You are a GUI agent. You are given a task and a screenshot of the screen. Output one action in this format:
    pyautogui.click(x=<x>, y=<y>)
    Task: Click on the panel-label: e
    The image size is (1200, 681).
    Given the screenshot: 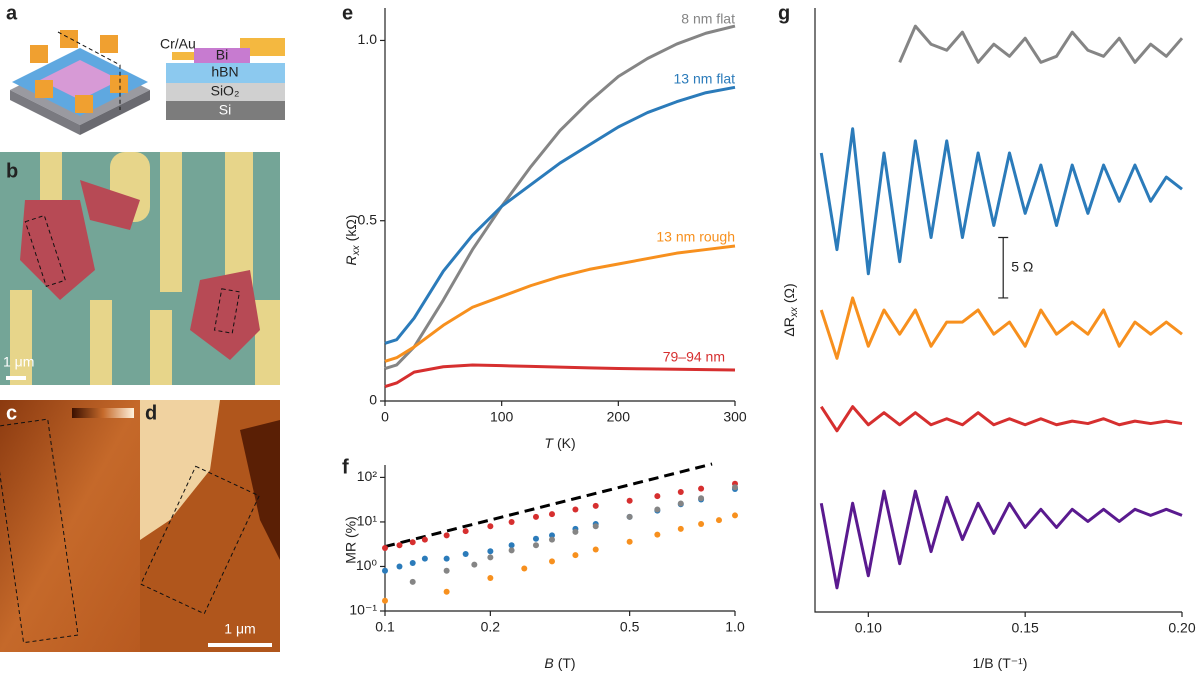 What is the action you would take?
    pyautogui.click(x=347, y=13)
    